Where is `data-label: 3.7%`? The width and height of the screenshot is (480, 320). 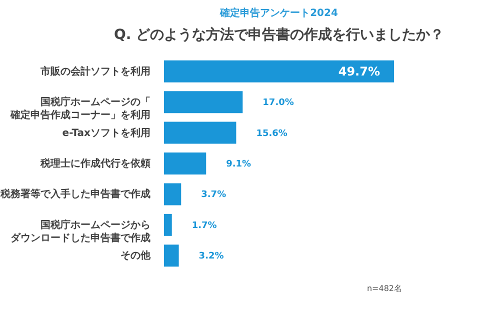
data-label: 3.7% is located at coordinates (213, 195).